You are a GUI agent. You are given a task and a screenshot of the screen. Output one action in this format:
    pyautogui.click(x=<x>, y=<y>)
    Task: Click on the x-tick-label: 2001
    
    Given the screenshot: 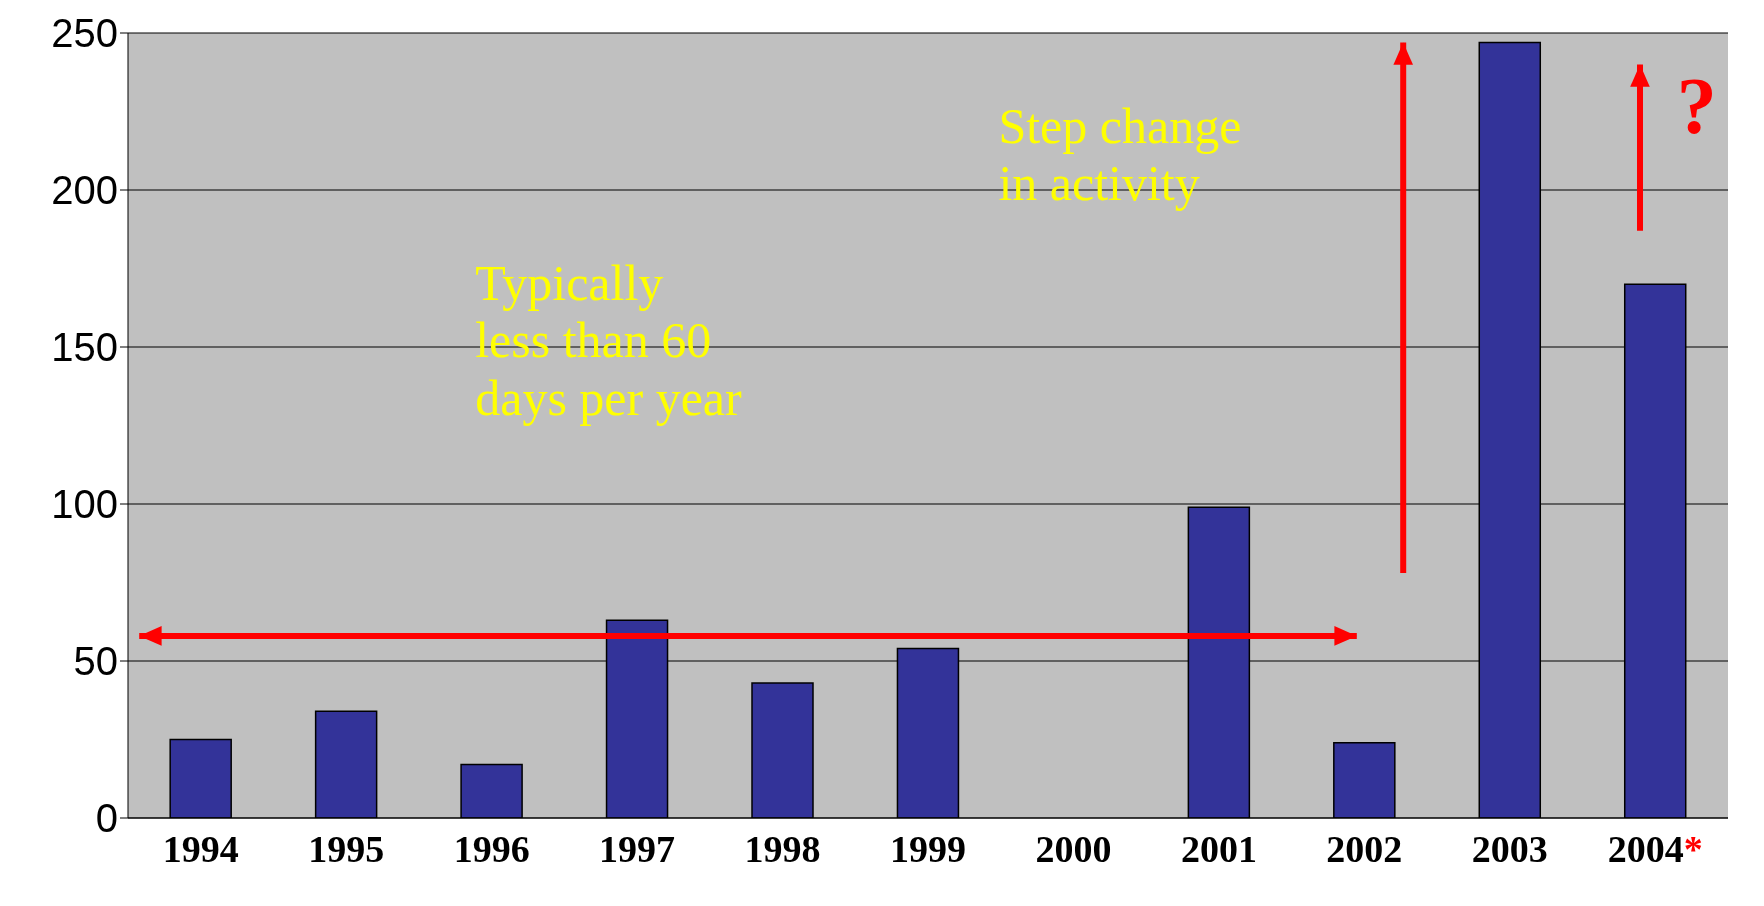 What is the action you would take?
    pyautogui.click(x=1218, y=849)
    